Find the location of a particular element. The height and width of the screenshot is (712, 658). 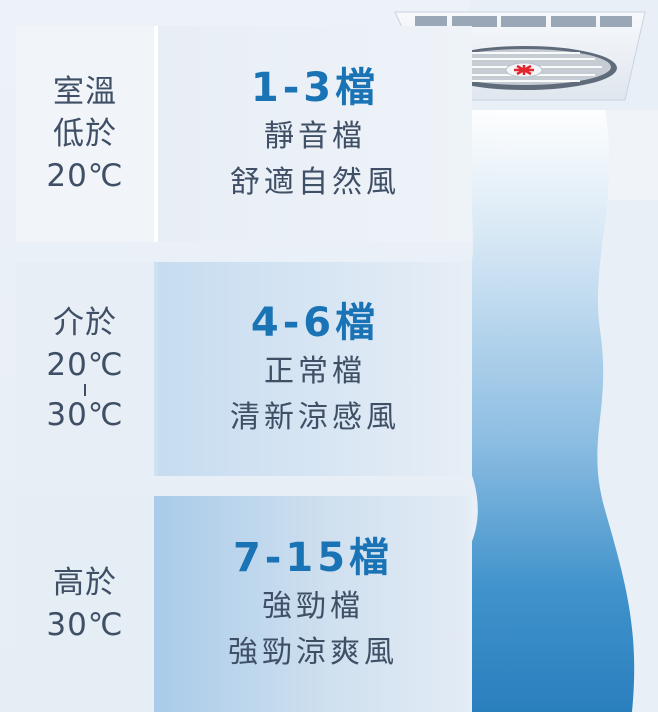

spec-cell: 4-6檔 正常檔 清新涼感風 is located at coordinates (315, 369).